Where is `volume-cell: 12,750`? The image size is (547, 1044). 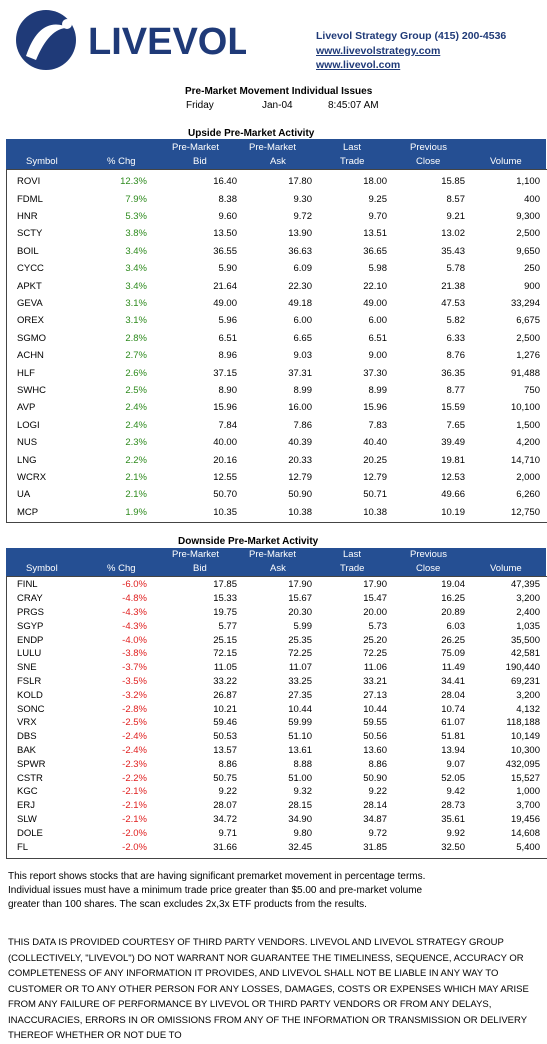
volume-cell: 12,750 is located at coordinates (525, 512).